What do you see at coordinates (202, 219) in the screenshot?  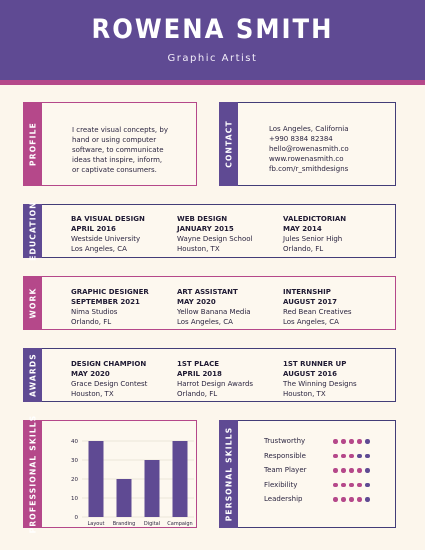 I see `entry-title: WEB DESIGN` at bounding box center [202, 219].